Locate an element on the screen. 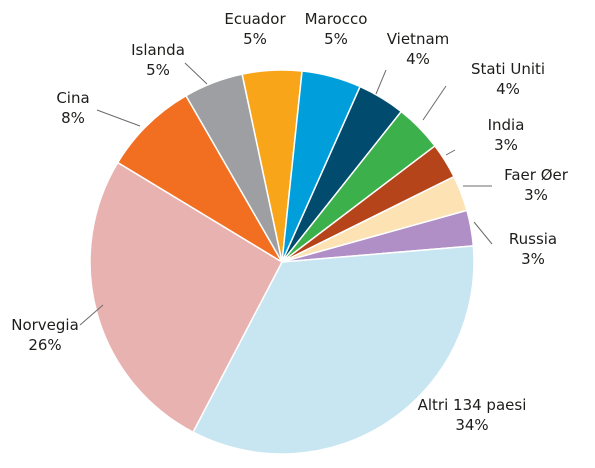  leader-line-cina is located at coordinates (118, 118).